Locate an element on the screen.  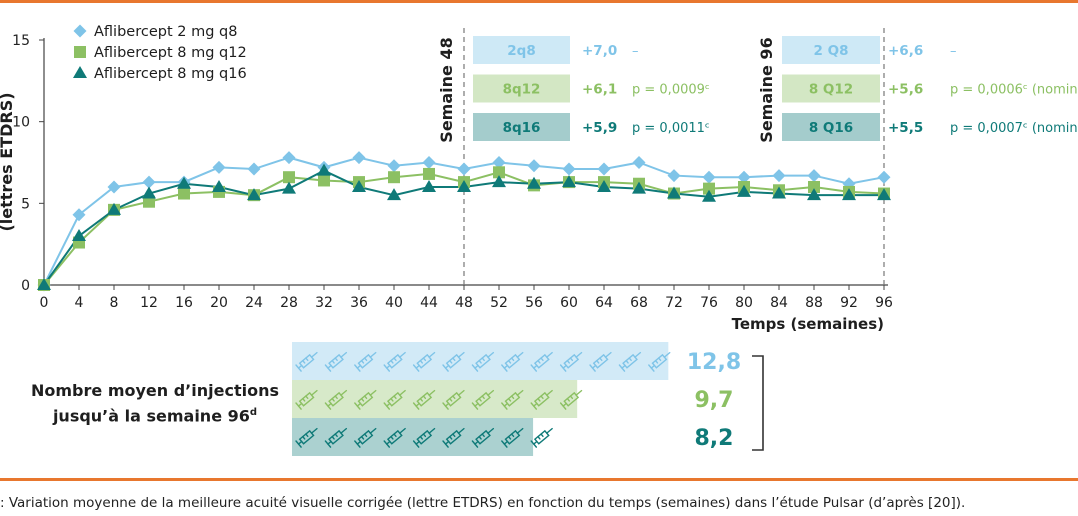
week96-pvalue: p = 0,0006ᶜ (nominal) is located at coordinates (1014, 90).